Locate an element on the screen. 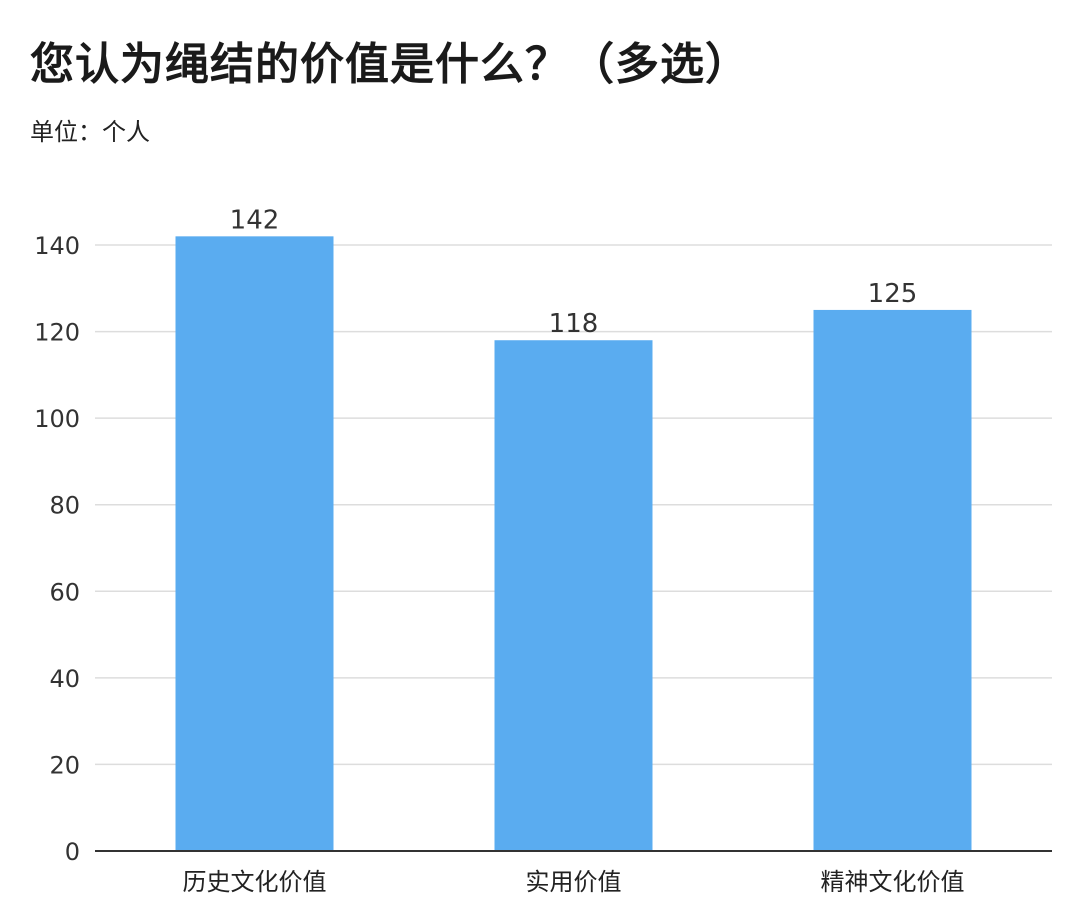 This screenshot has height=918, width=1080. data-label: 125 is located at coordinates (893, 294).